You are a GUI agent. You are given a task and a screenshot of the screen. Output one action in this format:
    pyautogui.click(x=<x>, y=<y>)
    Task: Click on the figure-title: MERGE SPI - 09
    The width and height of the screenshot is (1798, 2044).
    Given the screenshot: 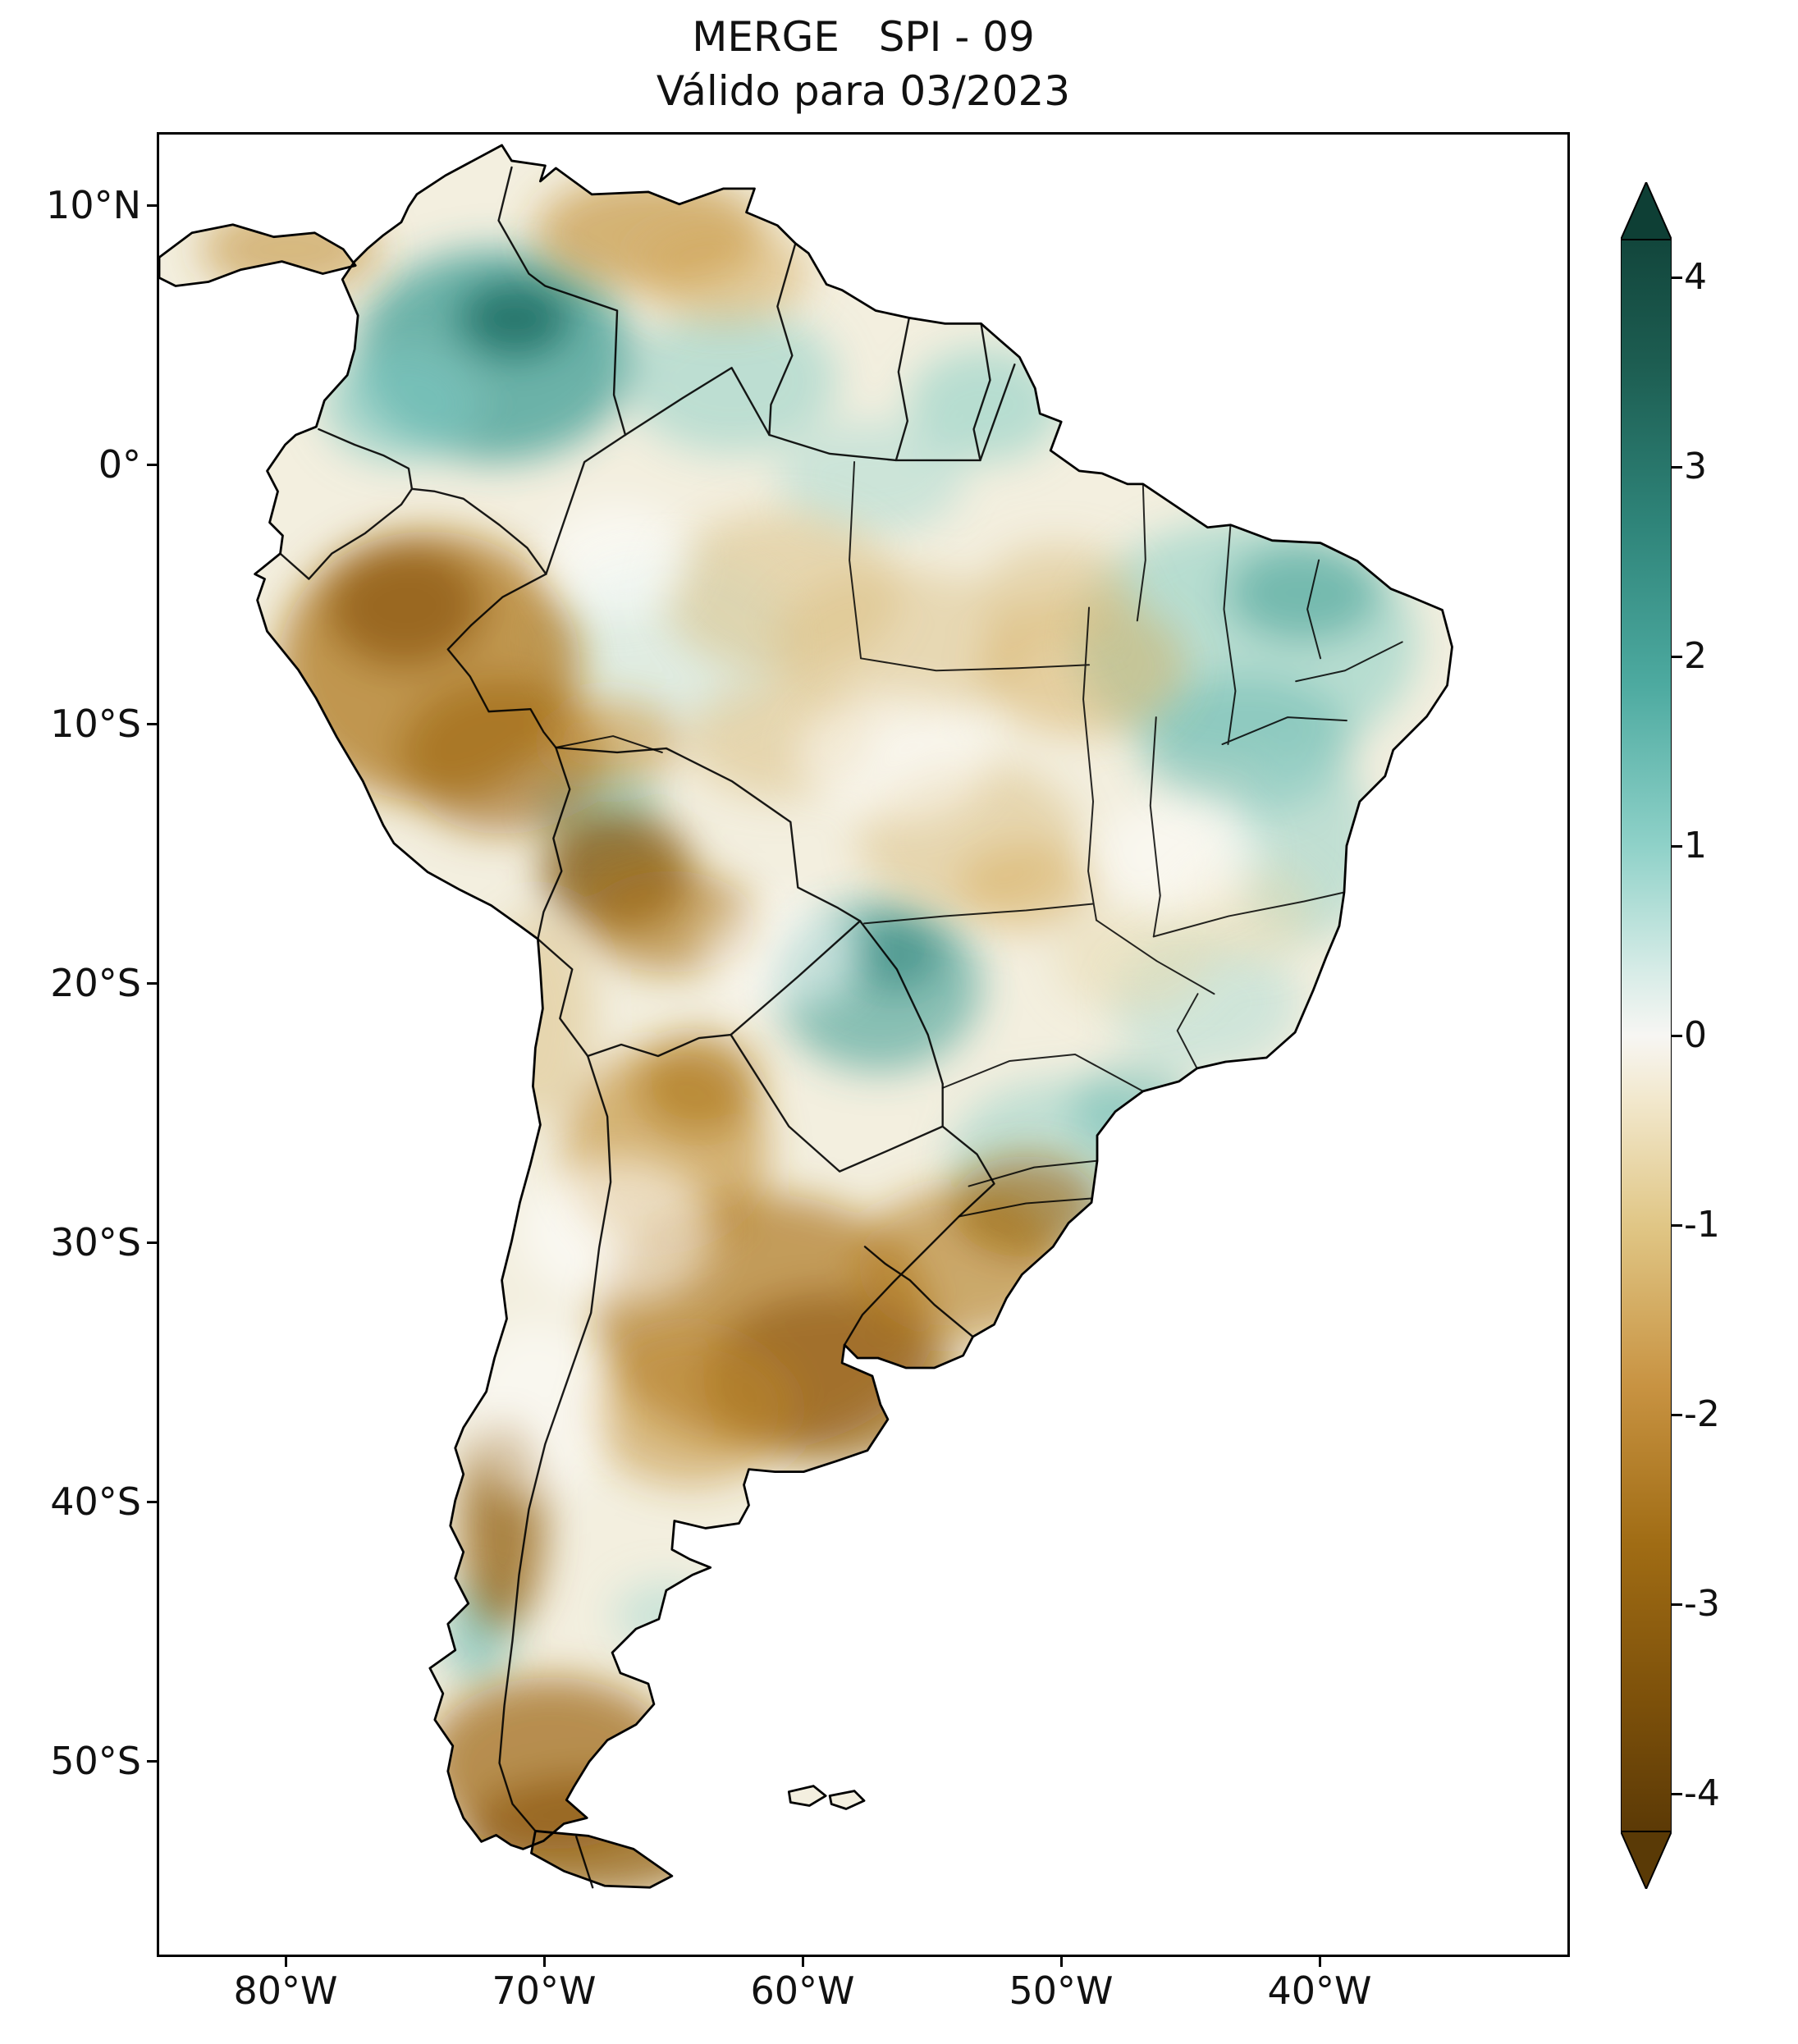 What is the action you would take?
    pyautogui.click(x=863, y=37)
    